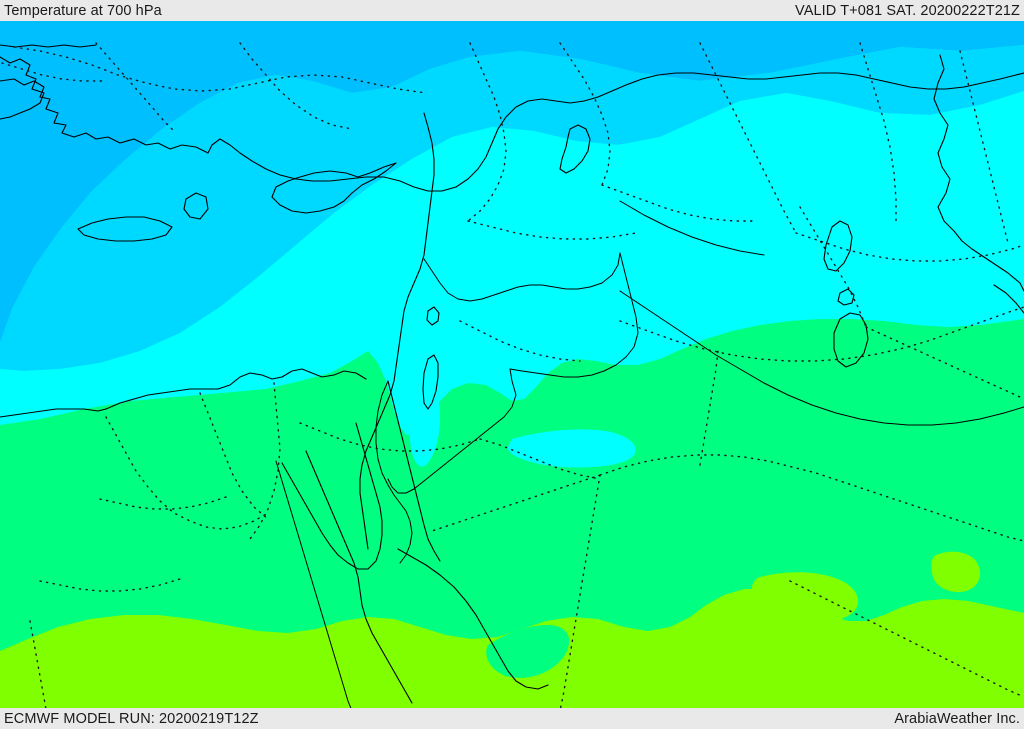 The height and width of the screenshot is (729, 1024). I want to click on provider-label: ArabiaWeather Inc., so click(957, 718).